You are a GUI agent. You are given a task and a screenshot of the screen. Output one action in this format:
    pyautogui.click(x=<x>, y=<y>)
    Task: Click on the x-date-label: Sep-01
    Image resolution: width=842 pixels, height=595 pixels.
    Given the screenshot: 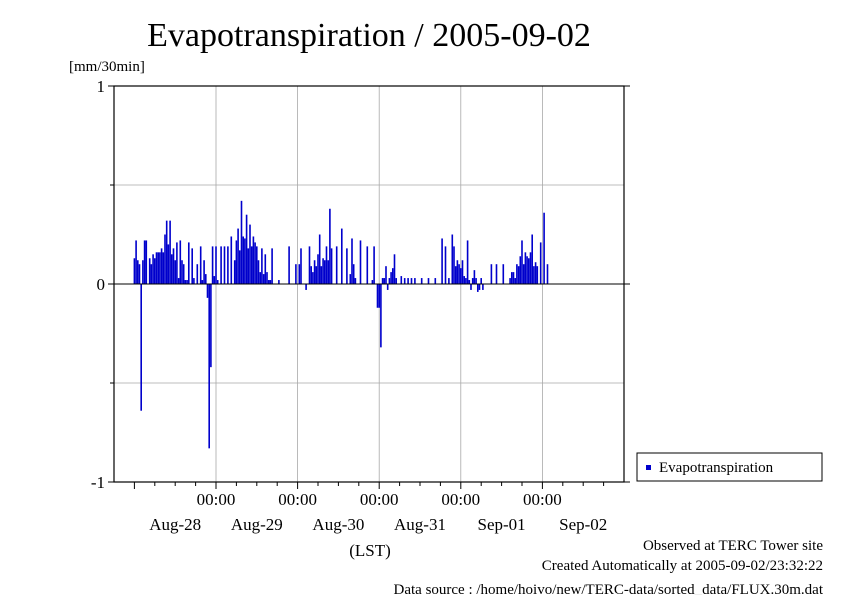 What is the action you would take?
    pyautogui.click(x=502, y=524)
    